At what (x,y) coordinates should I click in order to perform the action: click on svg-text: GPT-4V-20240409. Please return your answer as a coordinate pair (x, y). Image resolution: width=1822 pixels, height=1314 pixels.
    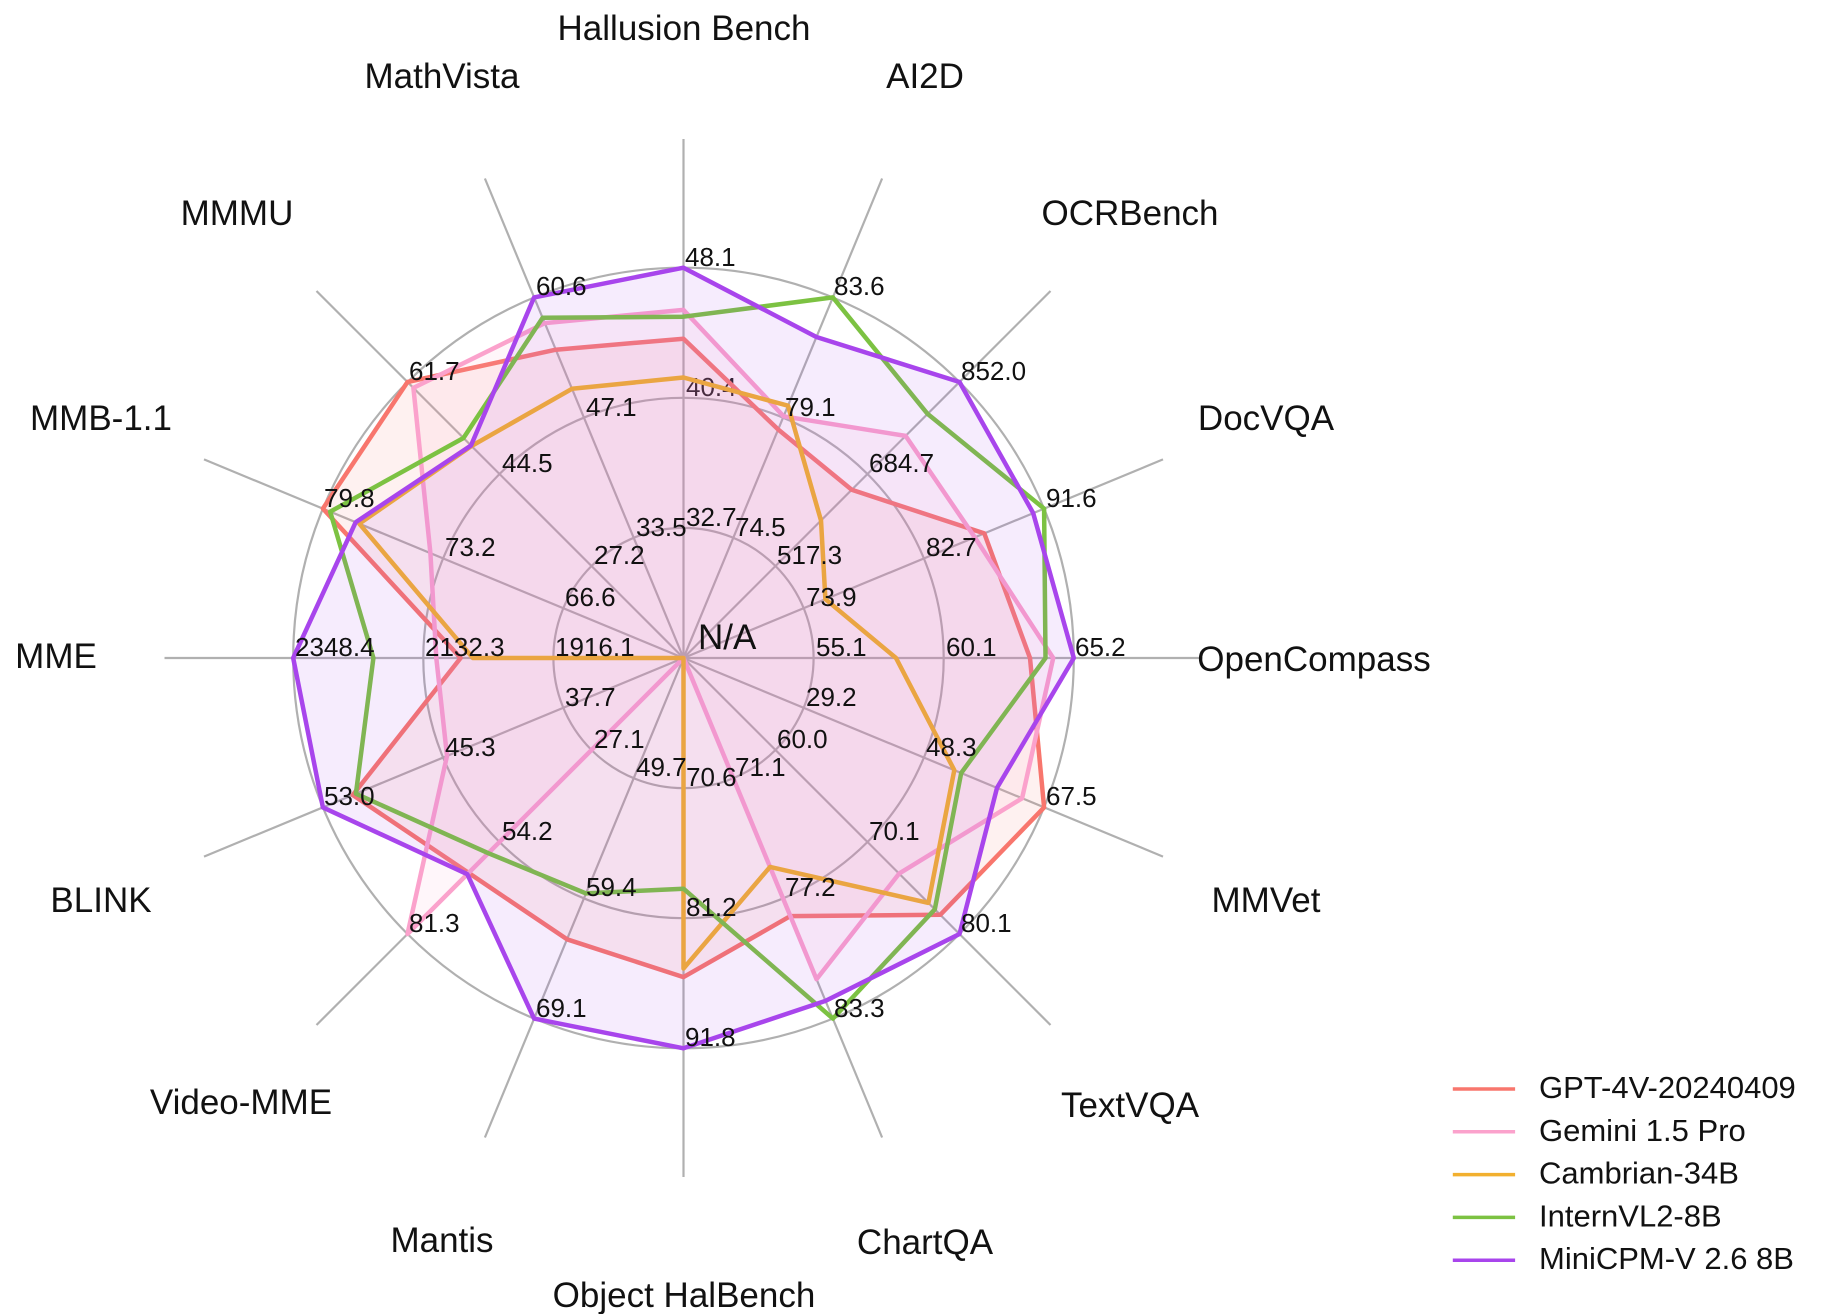
    Looking at the image, I should click on (1667, 1087).